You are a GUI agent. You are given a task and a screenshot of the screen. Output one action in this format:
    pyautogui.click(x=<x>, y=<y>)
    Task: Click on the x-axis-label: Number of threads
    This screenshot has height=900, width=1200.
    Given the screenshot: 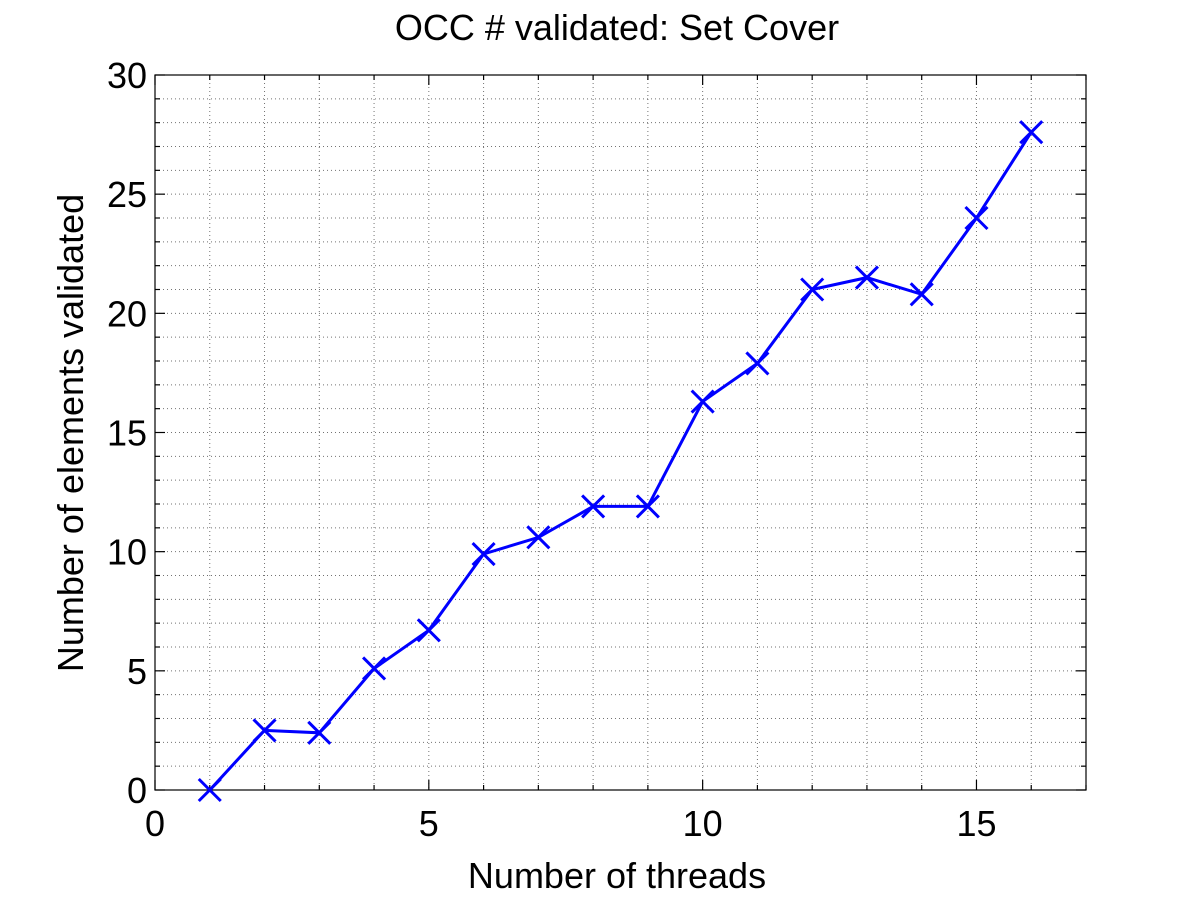 What is the action you would take?
    pyautogui.click(x=617, y=875)
    